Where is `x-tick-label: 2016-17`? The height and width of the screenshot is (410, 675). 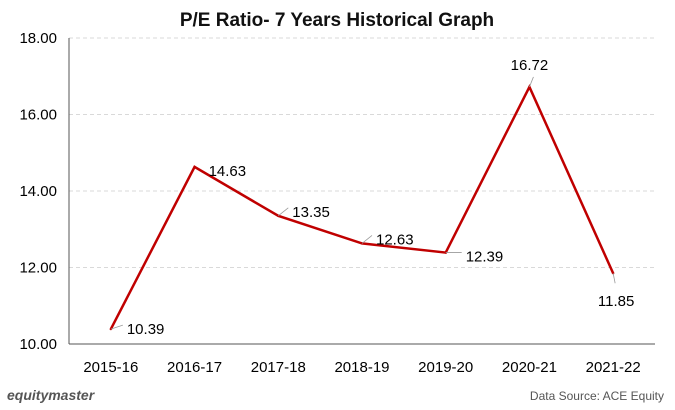 x-tick-label: 2016-17 is located at coordinates (194, 367).